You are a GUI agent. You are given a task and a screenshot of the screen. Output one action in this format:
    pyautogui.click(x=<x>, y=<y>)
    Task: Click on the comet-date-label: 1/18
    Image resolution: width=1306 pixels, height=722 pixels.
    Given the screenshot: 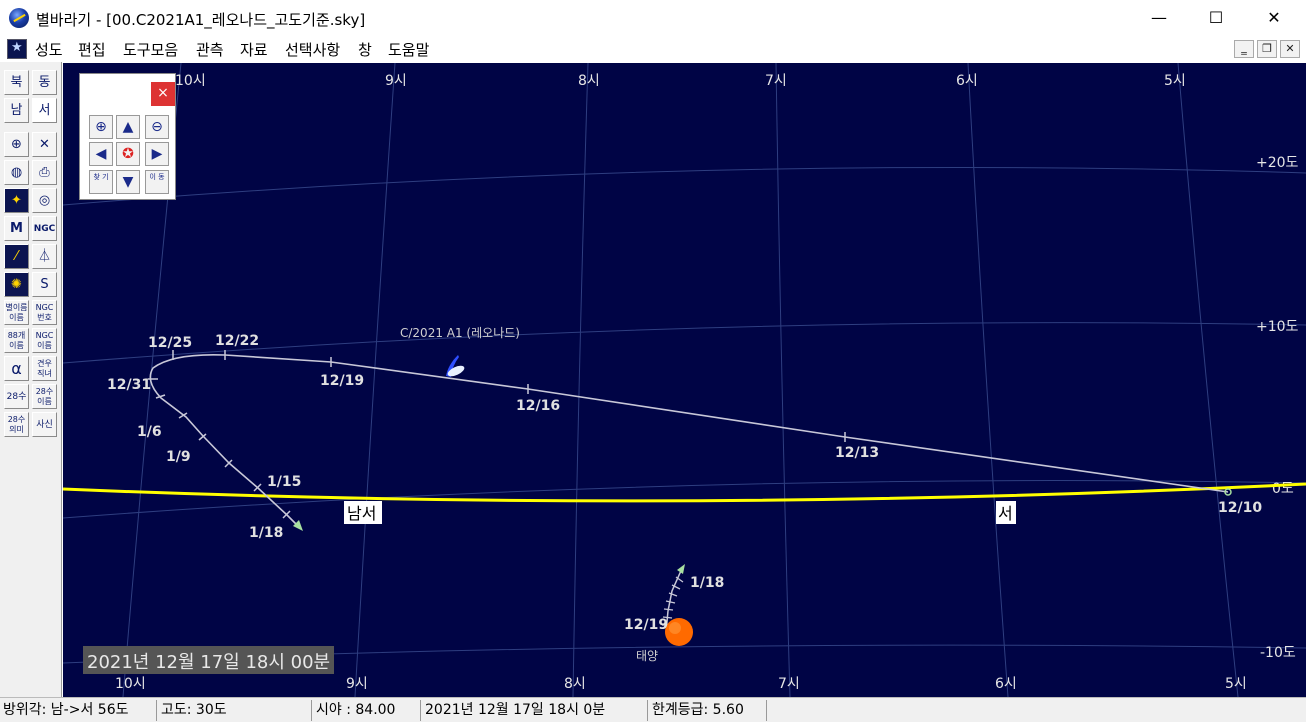 What is the action you would take?
    pyautogui.click(x=266, y=533)
    